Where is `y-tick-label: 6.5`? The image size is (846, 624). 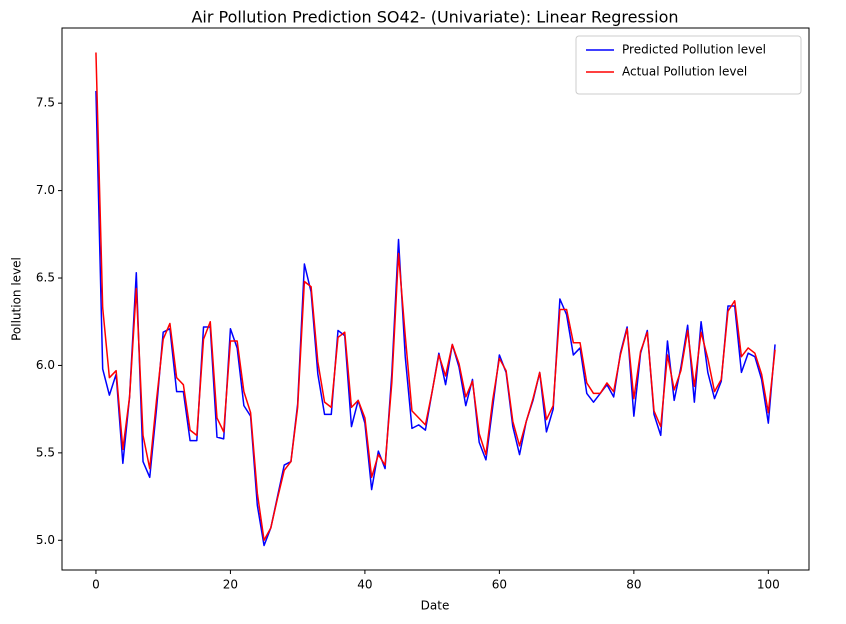 y-tick-label: 6.5 is located at coordinates (45, 278).